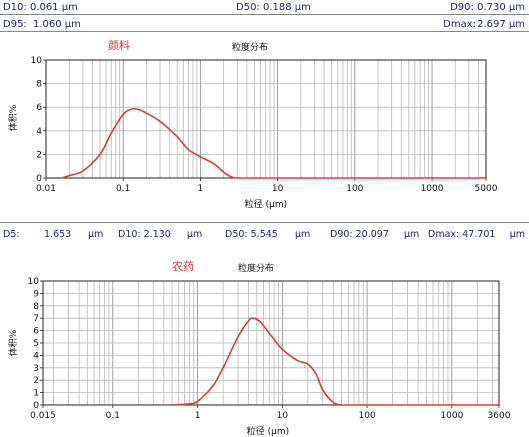 This screenshot has height=437, width=529. What do you see at coordinates (501, 24) in the screenshot?
I see `stat-dmax-value: 2.697 µm` at bounding box center [501, 24].